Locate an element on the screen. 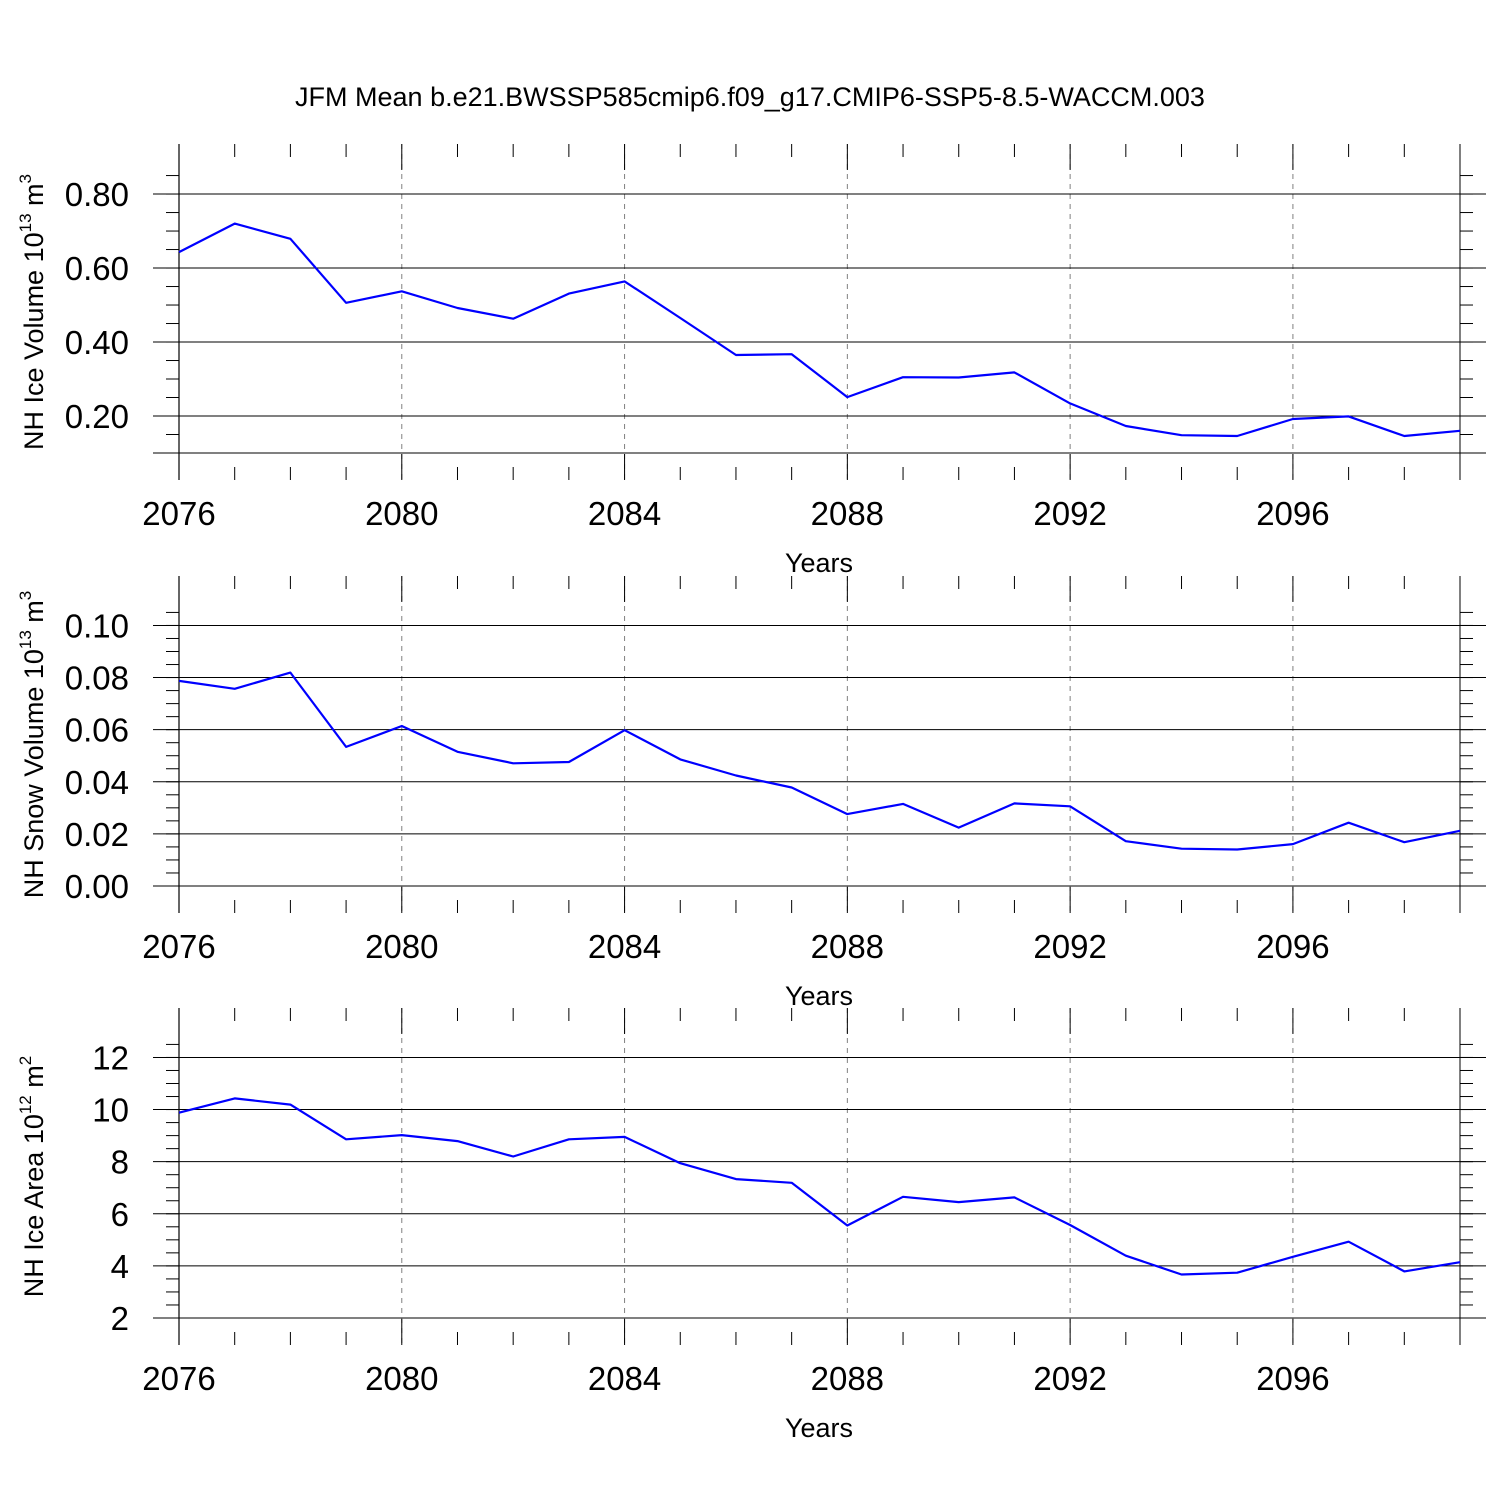 The height and width of the screenshot is (1500, 1500). y-tick-label: 0.04 is located at coordinates (97, 782).